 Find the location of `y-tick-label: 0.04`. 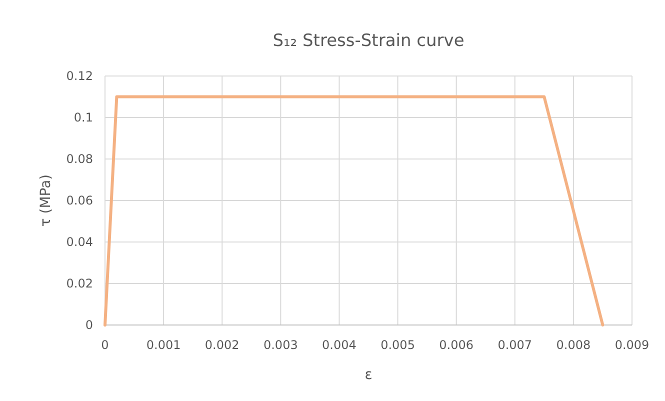

y-tick-label: 0.04 is located at coordinates (79, 242).